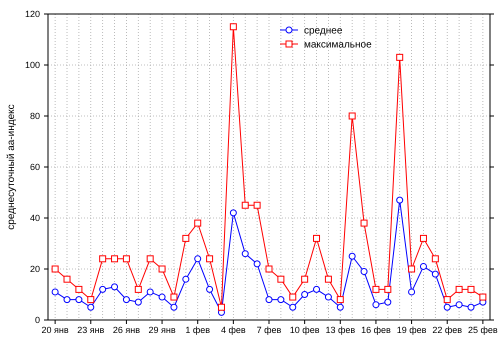 The width and height of the screenshot is (503, 340). I want to click on y-tick-label: 40, so click(35, 218).